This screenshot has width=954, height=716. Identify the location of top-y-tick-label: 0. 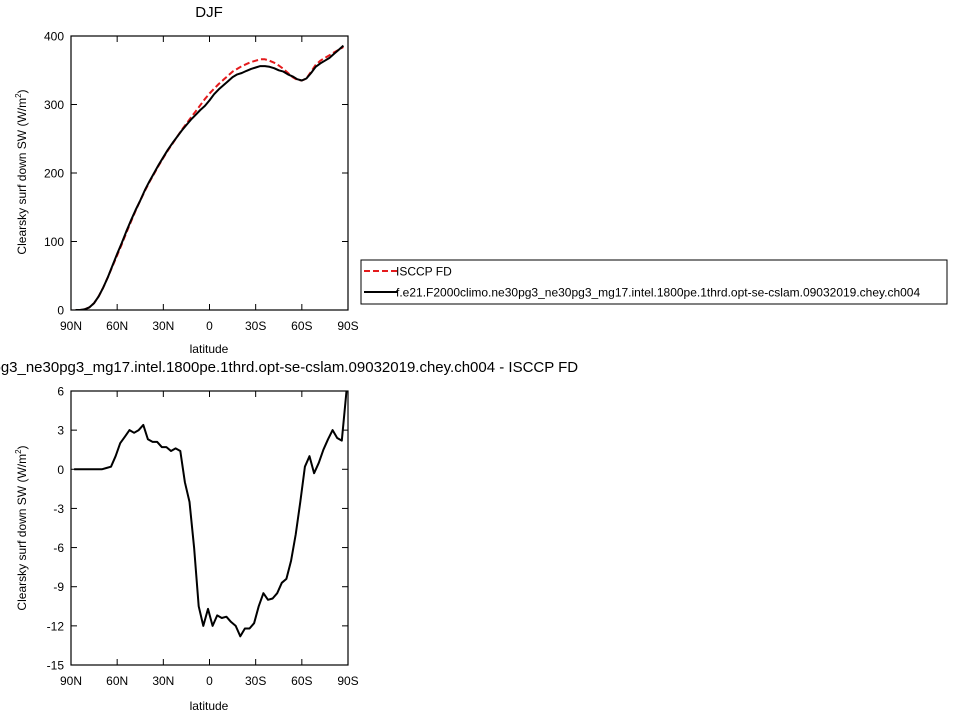
(60, 311).